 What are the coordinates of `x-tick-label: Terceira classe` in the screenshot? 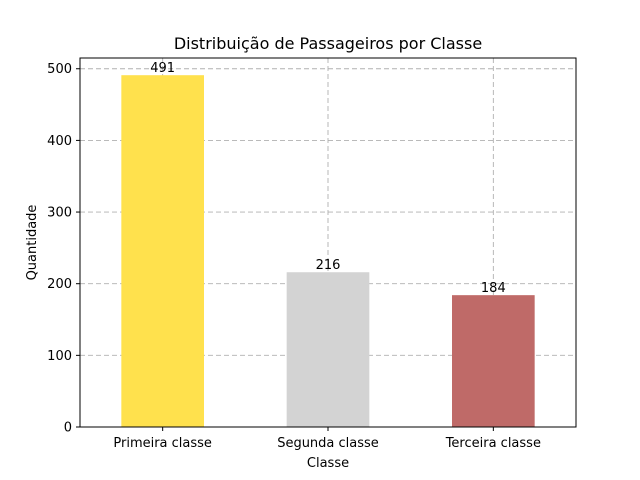 It's located at (493, 443).